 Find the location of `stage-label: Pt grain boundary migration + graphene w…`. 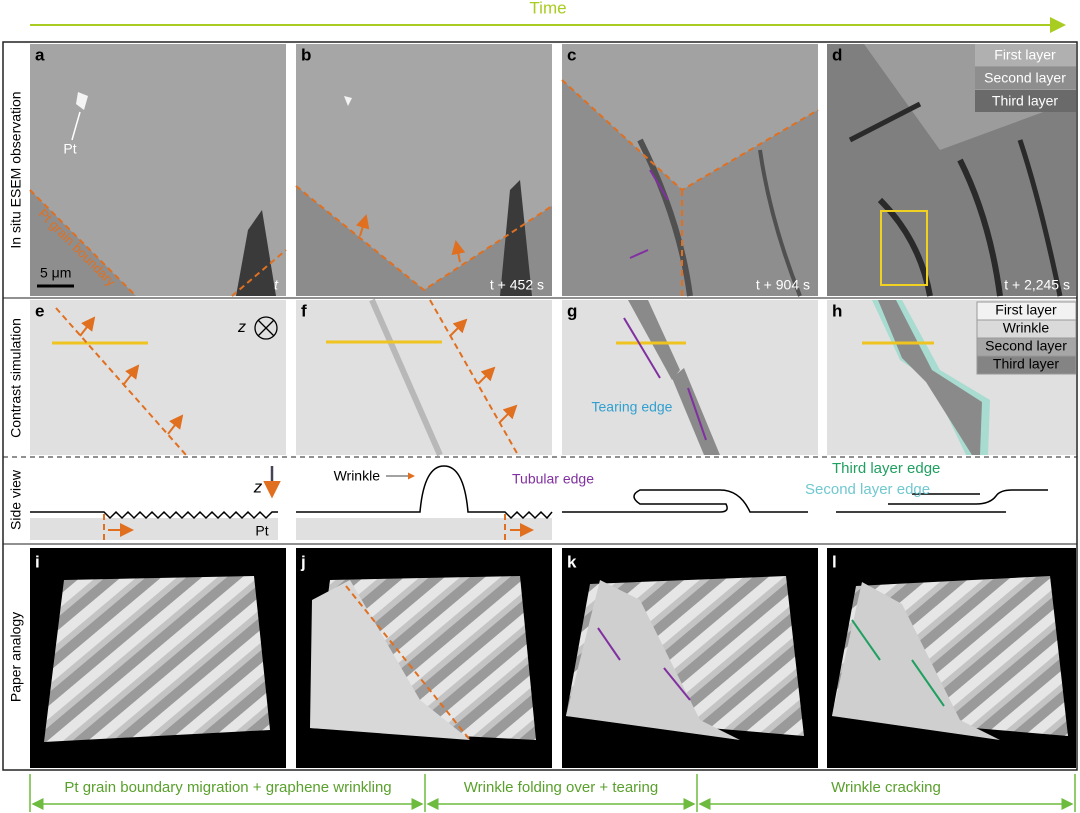

stage-label: Pt grain boundary migration + graphene w… is located at coordinates (227, 787).